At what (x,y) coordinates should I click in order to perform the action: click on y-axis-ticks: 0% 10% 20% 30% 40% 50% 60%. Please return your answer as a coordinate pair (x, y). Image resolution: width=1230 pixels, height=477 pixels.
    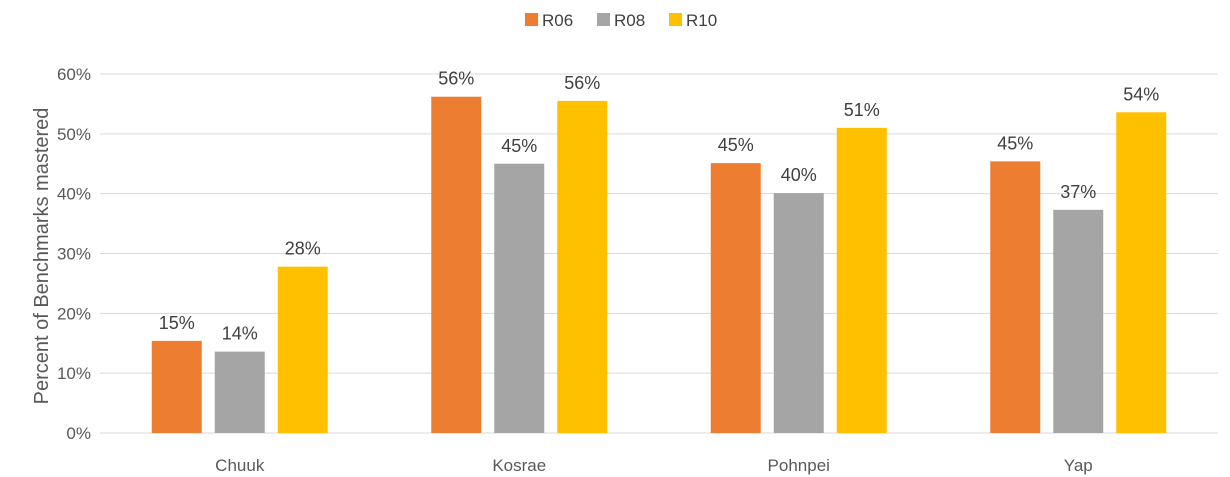
    Looking at the image, I should click on (74, 254).